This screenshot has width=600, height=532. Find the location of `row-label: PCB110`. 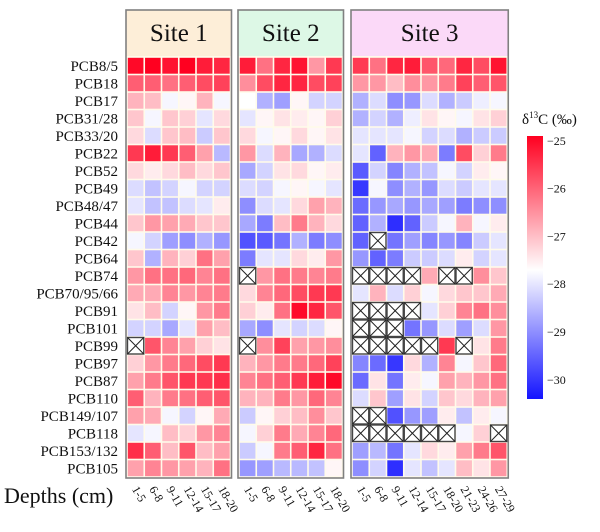

row-label: PCB110 is located at coordinates (93, 399).